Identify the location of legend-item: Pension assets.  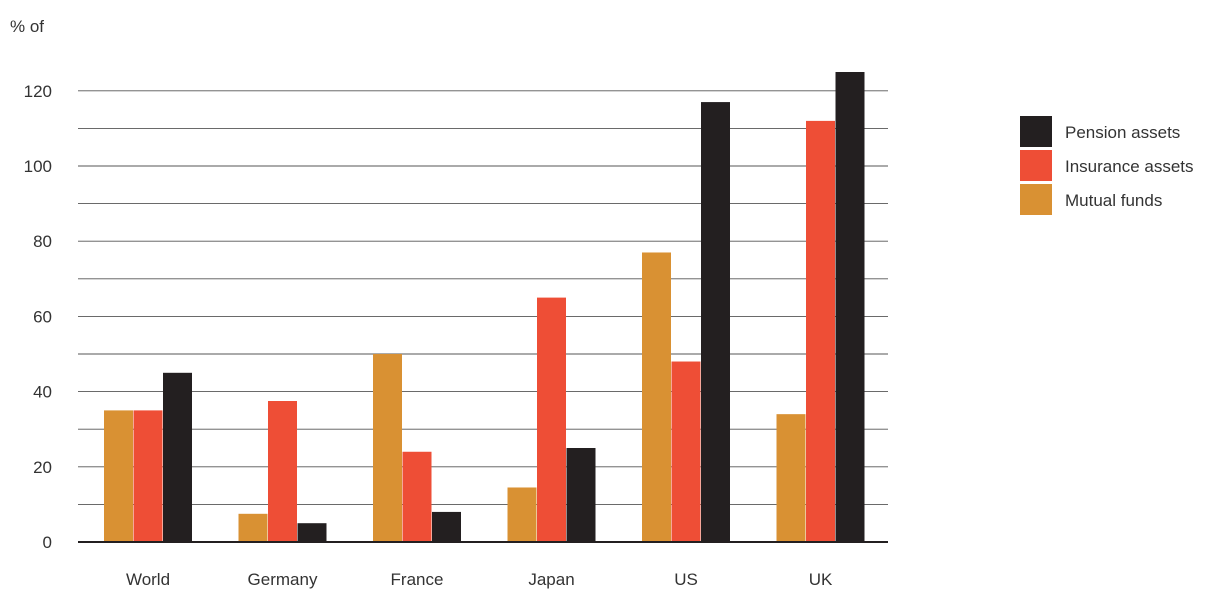
(1100, 131).